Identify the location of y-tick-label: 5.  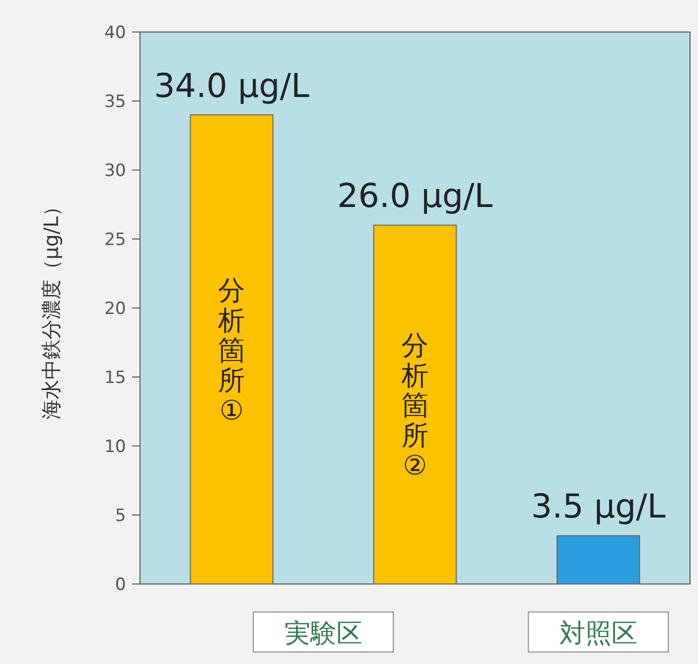
(120, 516).